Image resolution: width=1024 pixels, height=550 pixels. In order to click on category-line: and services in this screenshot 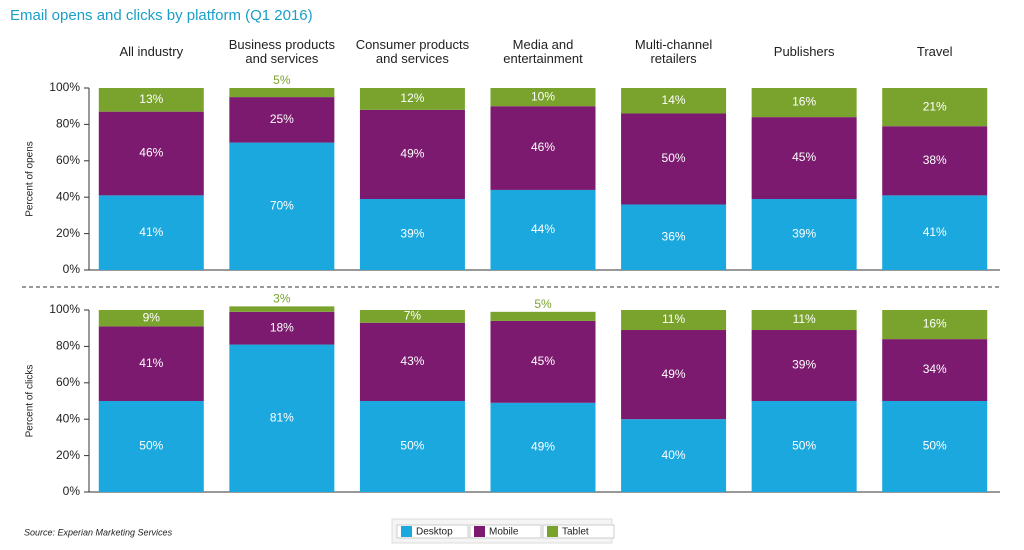, I will do `click(412, 58)`.